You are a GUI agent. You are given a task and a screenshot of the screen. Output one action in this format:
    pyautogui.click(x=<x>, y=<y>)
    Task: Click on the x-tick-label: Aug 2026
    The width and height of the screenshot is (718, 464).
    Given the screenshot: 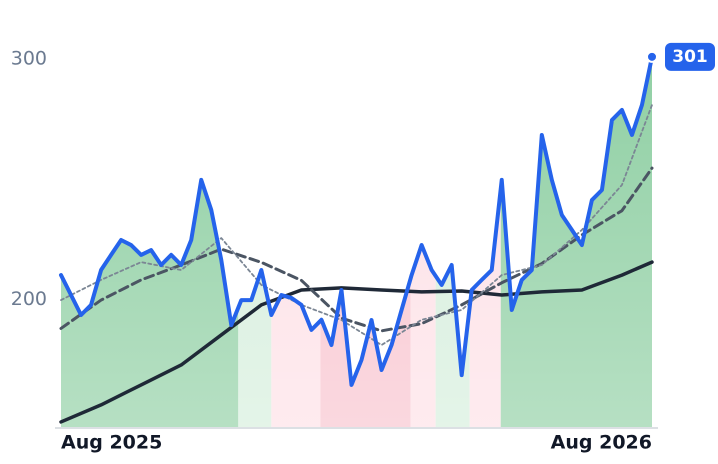 What is the action you would take?
    pyautogui.click(x=601, y=443)
    